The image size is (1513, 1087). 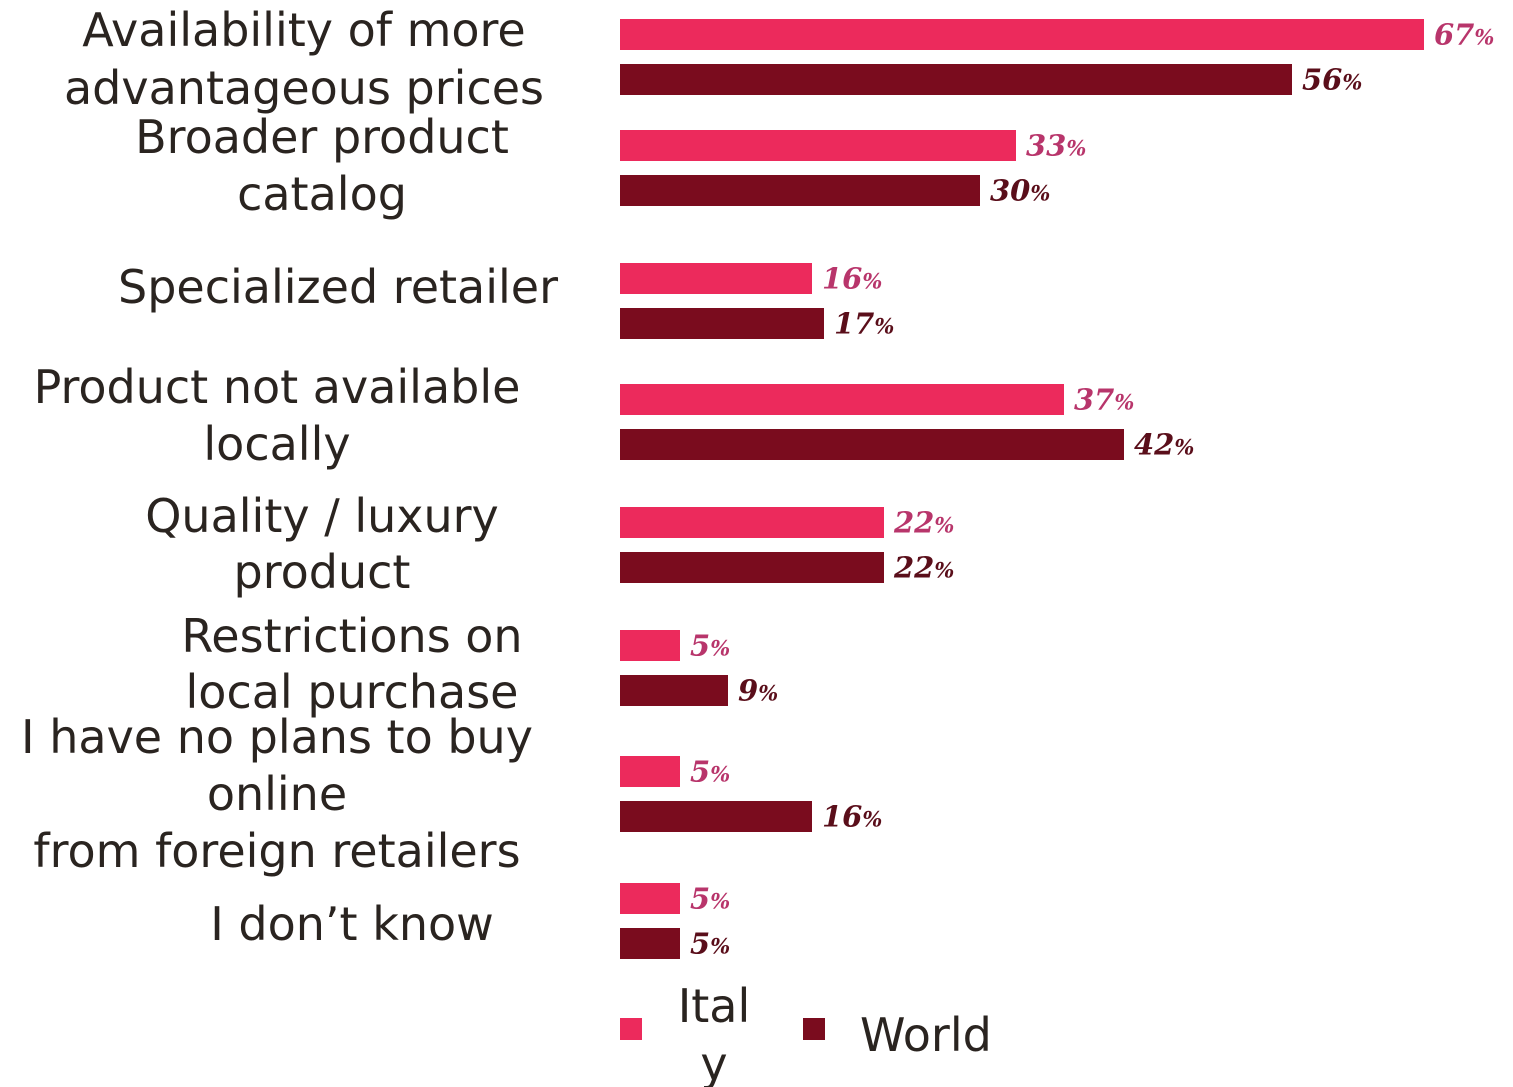 I want to click on world-value-label: 56%, so click(x=1332, y=80).